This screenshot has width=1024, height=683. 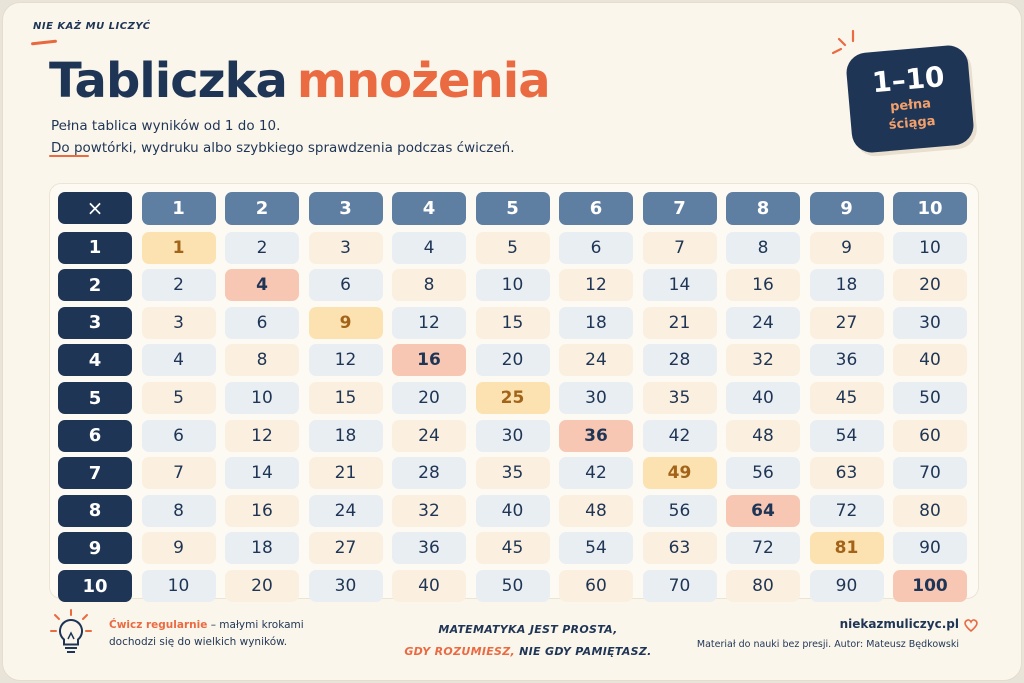 I want to click on column-header: 8, so click(x=763, y=208).